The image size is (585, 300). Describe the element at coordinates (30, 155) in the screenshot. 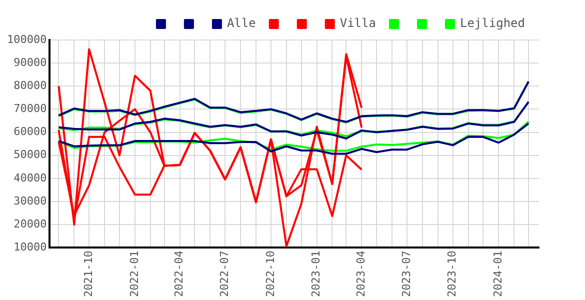

I see `y-tick-label: 50000` at that location.